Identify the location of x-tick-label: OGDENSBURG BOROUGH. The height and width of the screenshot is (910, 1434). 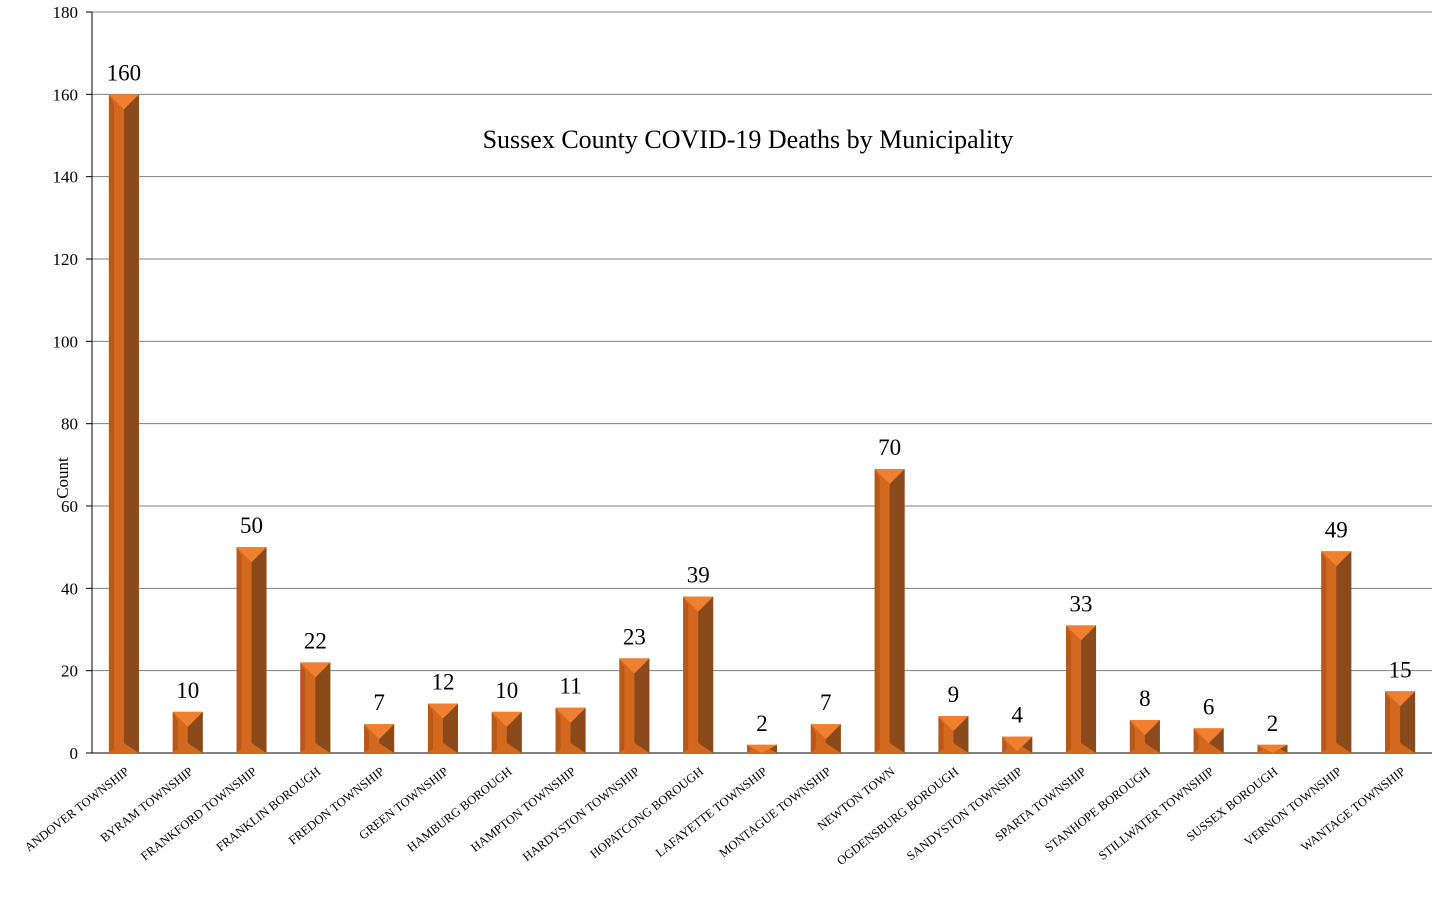
(897, 816).